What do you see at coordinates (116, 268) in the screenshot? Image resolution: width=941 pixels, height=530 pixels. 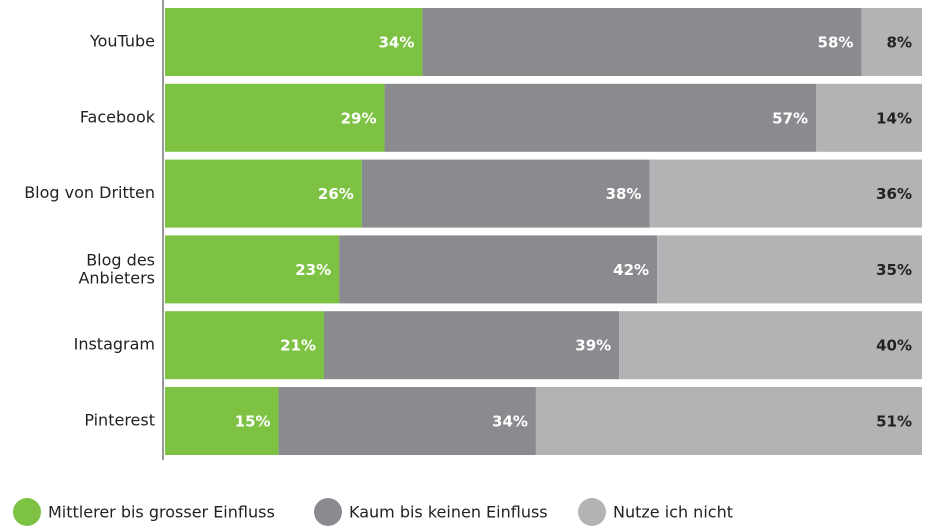 I see `category-label: Blog des Anbieters` at bounding box center [116, 268].